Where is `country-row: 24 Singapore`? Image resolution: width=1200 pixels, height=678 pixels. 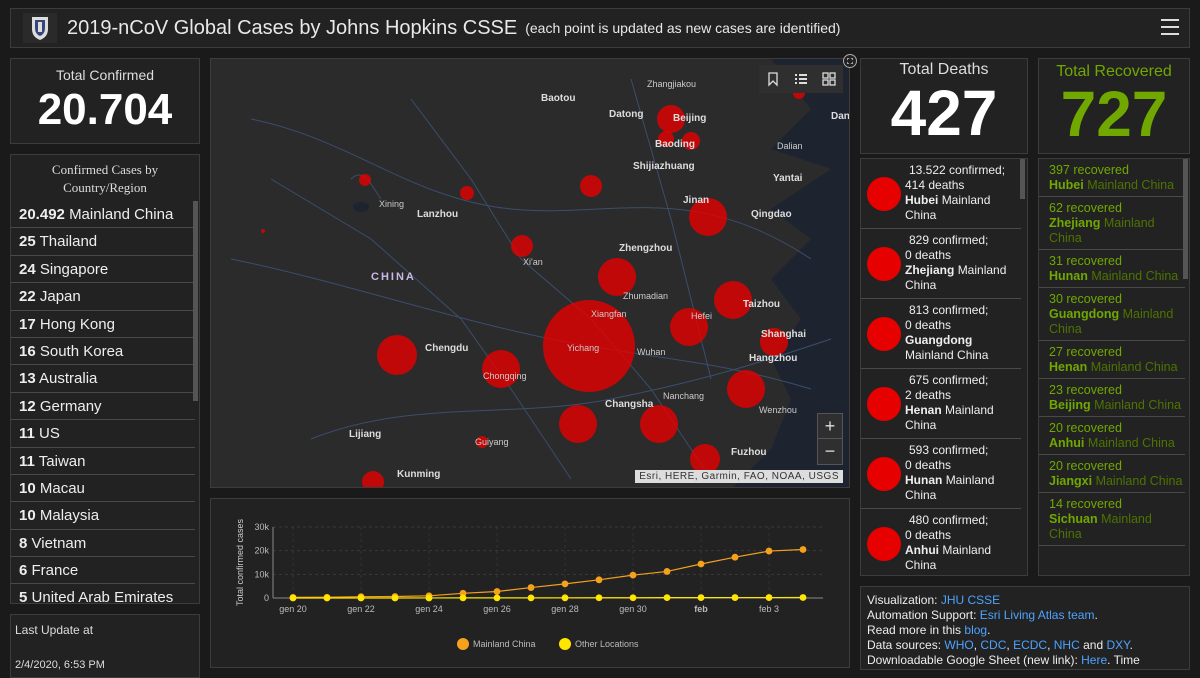
country-row: 24 Singapore is located at coordinates (103, 270).